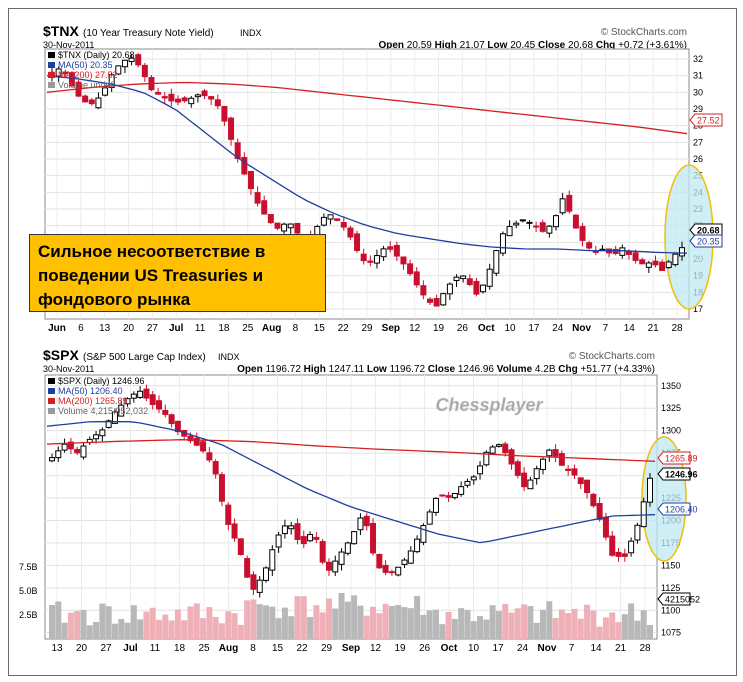 Image resolution: width=743 pixels, height=682 pixels. What do you see at coordinates (278, 648) in the screenshot?
I see `x-tick-label: 15` at bounding box center [278, 648].